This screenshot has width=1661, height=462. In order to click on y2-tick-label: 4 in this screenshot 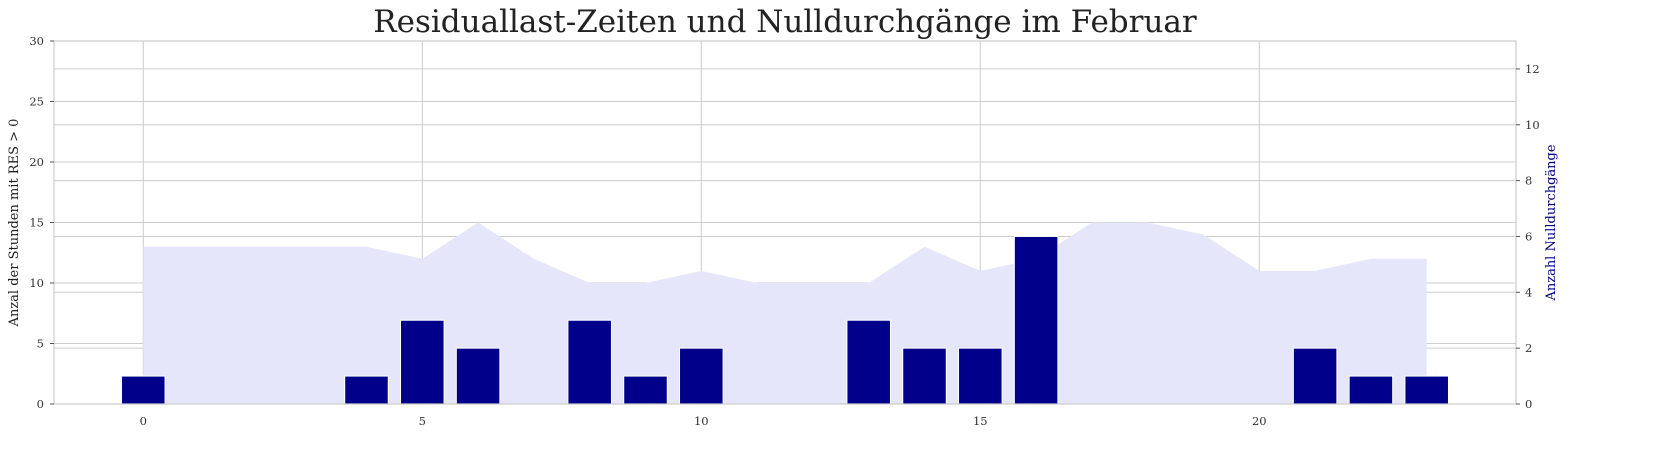, I will do `click(1528, 292)`.